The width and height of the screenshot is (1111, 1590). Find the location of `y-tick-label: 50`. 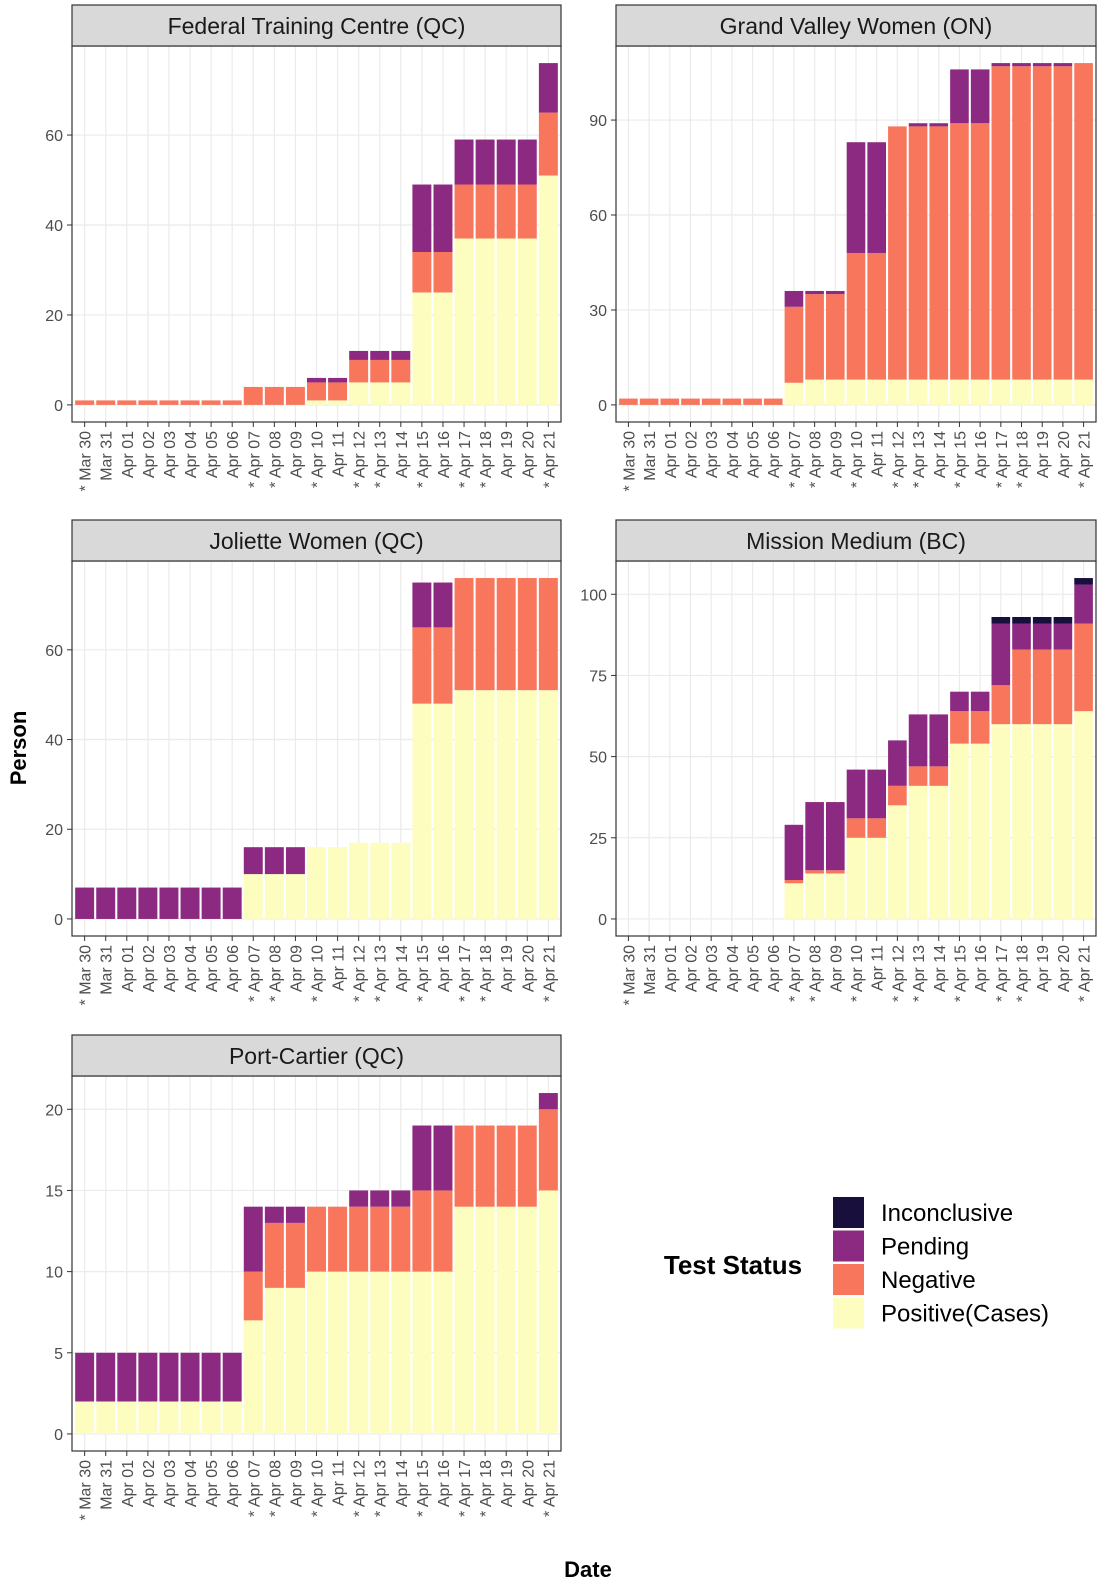

y-tick-label: 50 is located at coordinates (598, 758).